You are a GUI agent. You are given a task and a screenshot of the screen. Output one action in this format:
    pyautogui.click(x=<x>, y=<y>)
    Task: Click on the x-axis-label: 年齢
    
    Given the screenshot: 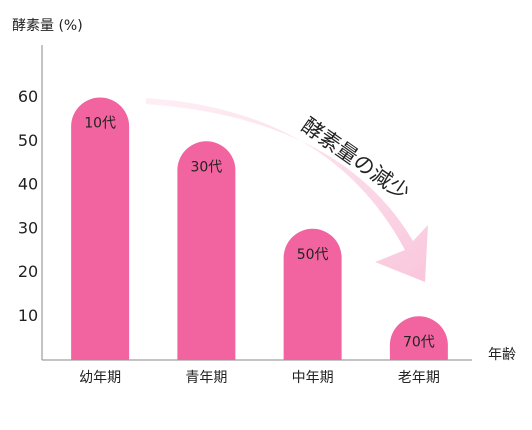 What is the action you would take?
    pyautogui.click(x=502, y=355)
    